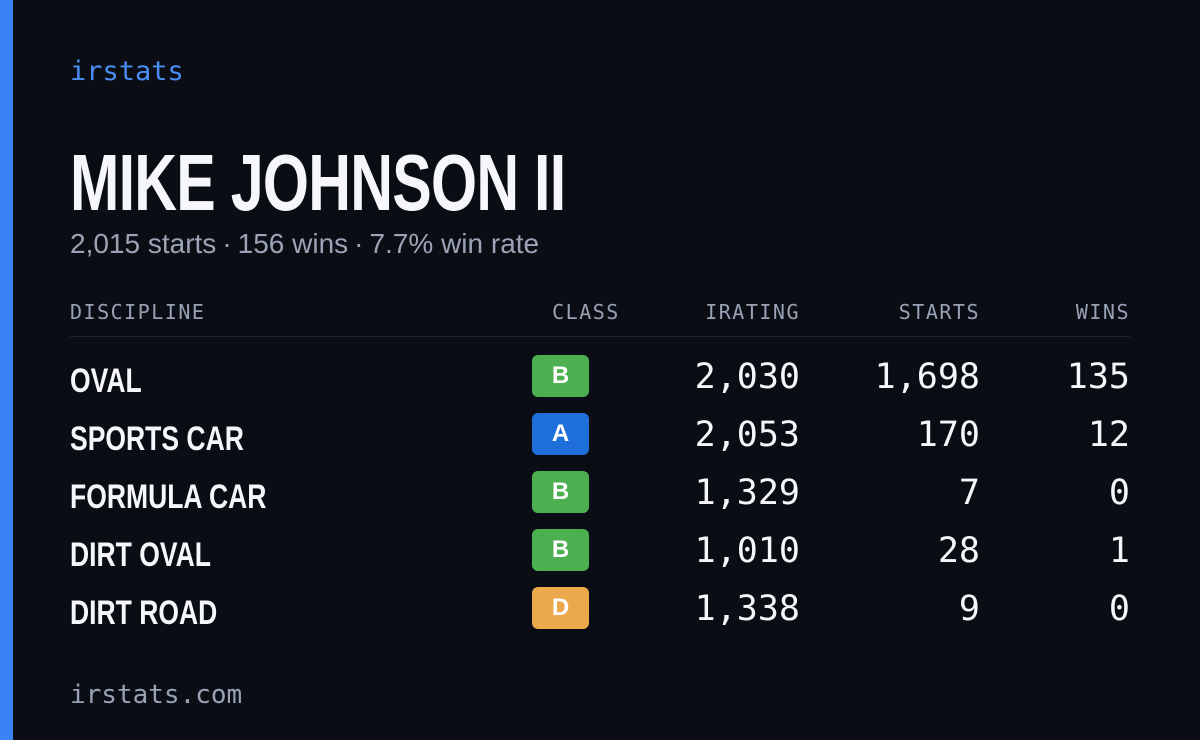 The image size is (1200, 740). What do you see at coordinates (747, 377) in the screenshot?
I see `irating-value: 2,030` at bounding box center [747, 377].